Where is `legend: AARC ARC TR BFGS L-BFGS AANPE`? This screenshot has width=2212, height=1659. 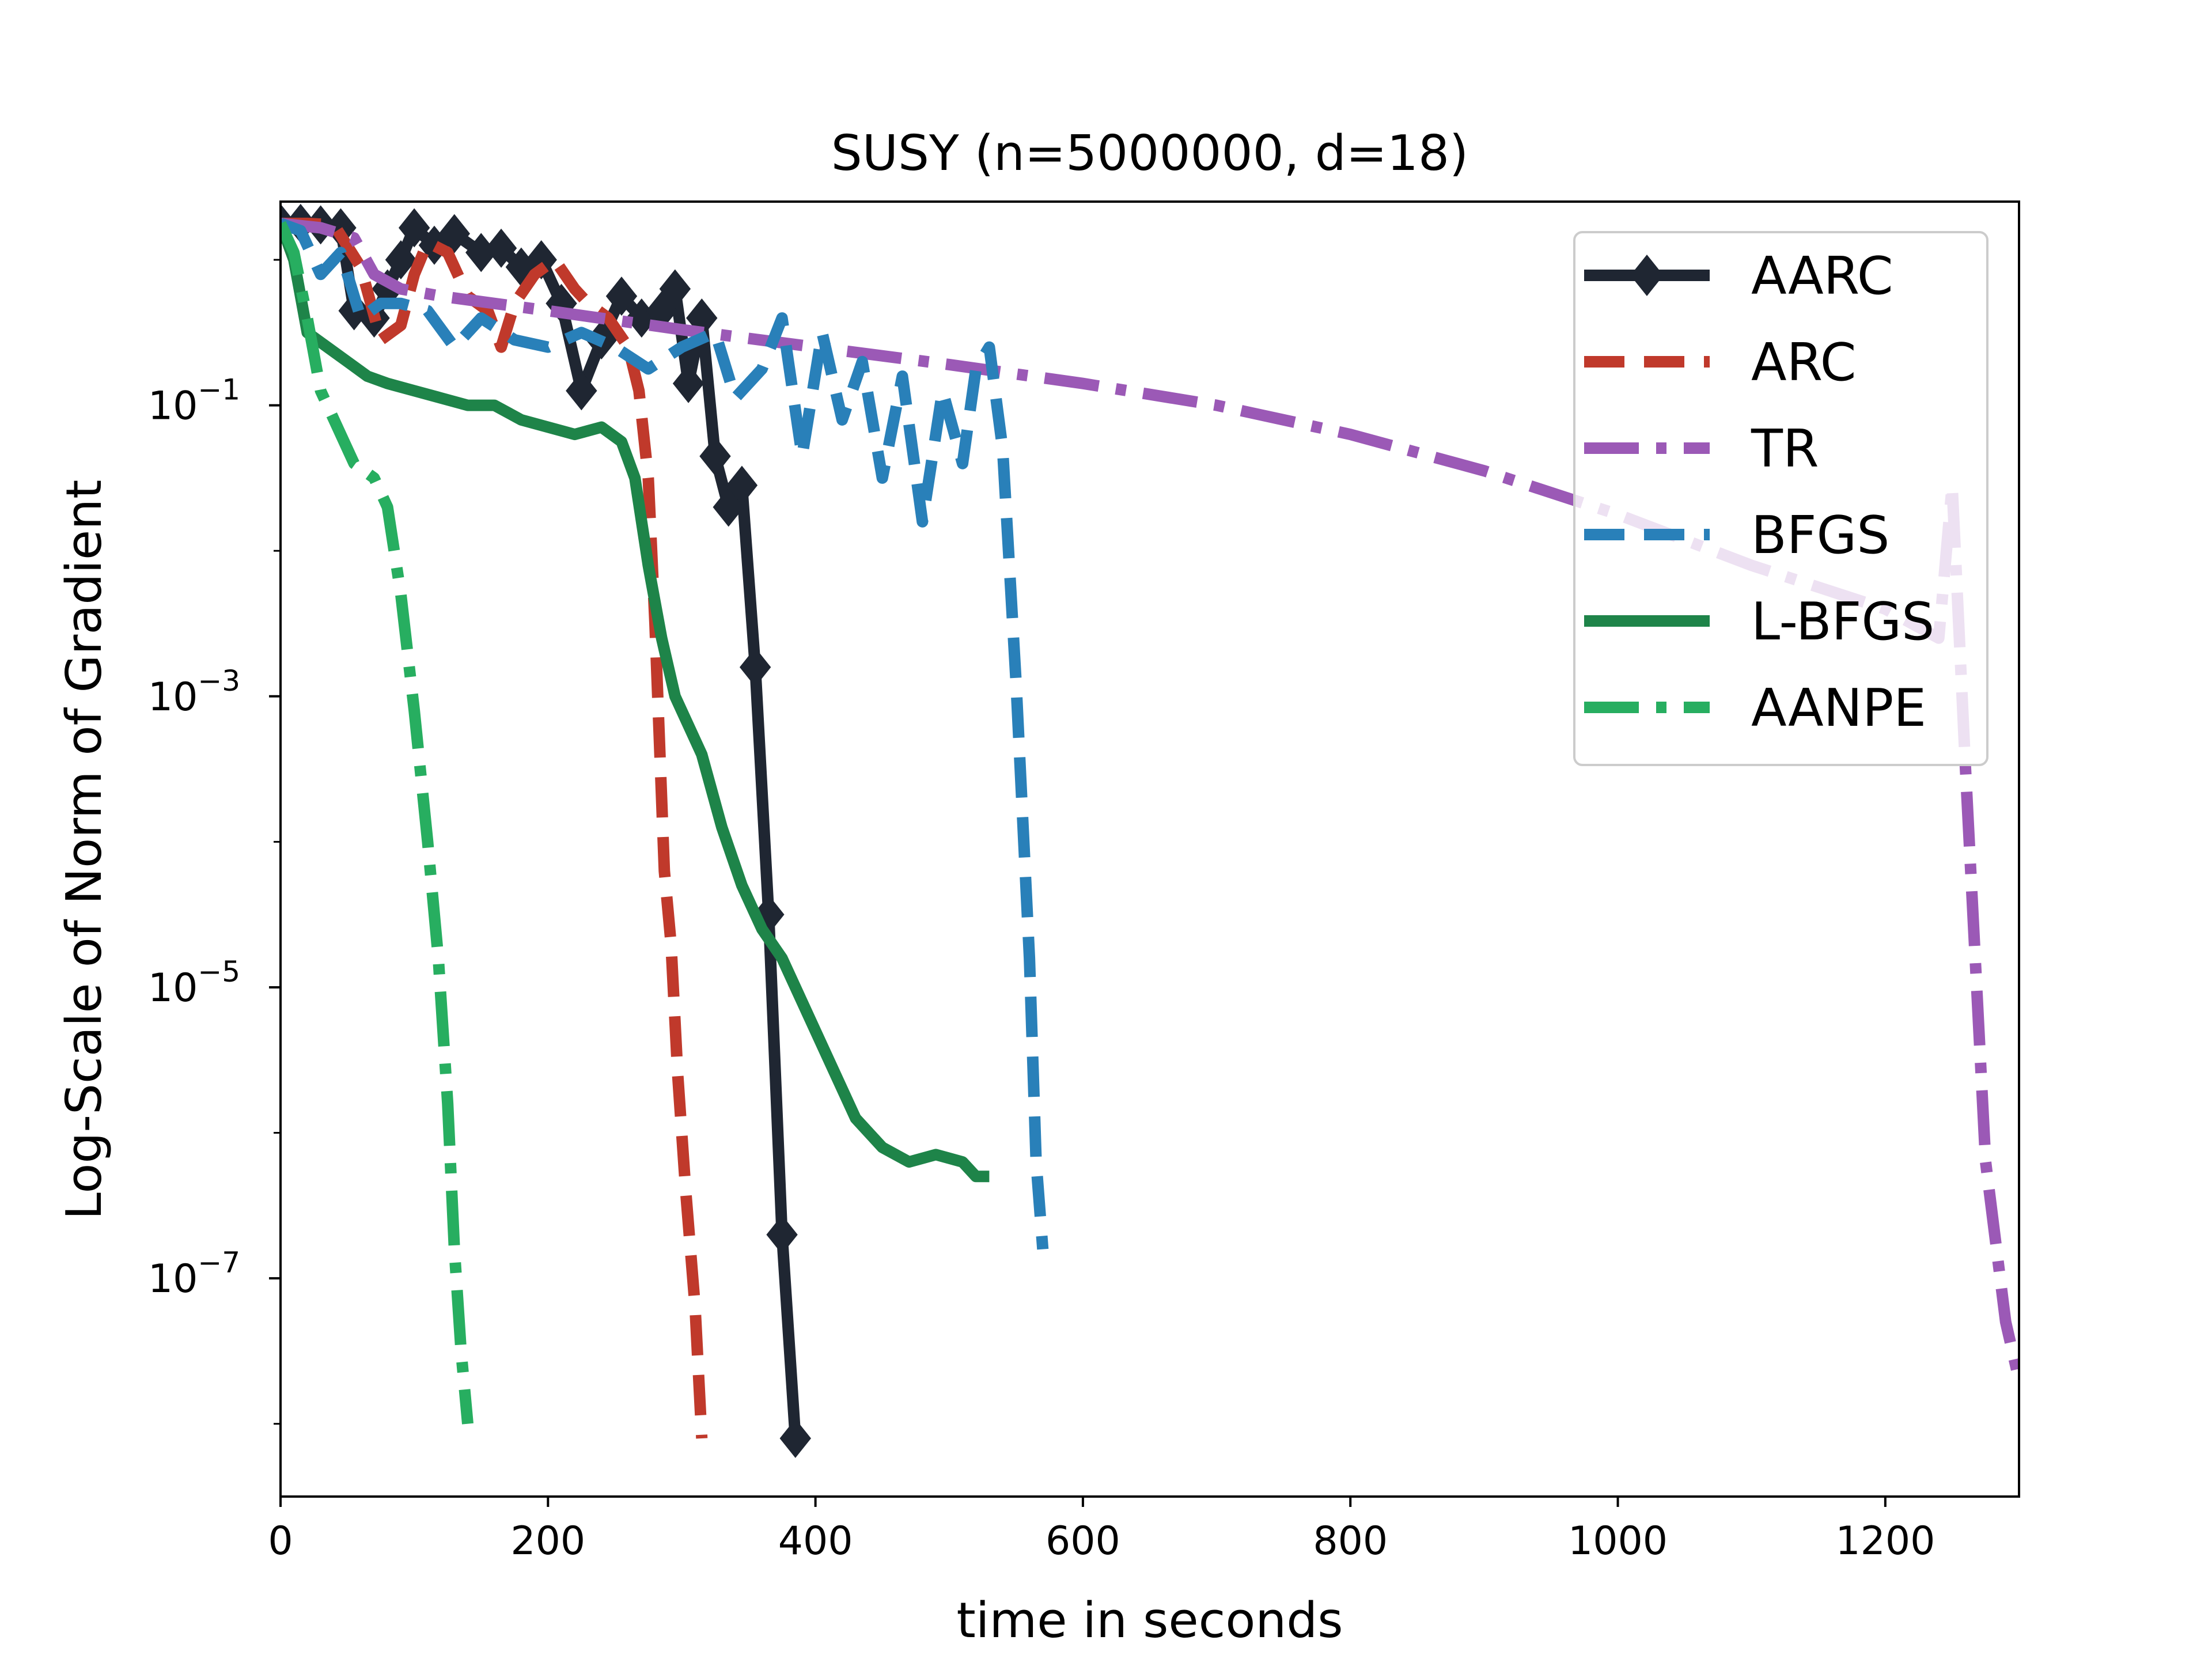 legend: AARC ARC TR BFGS L-BFGS AANPE is located at coordinates (1780, 498).